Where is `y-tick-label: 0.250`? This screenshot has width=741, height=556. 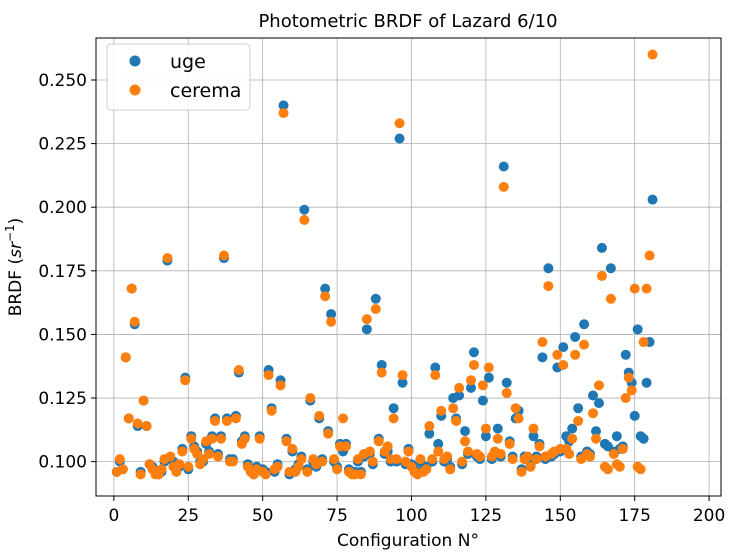
y-tick-label: 0.250 is located at coordinates (62, 81).